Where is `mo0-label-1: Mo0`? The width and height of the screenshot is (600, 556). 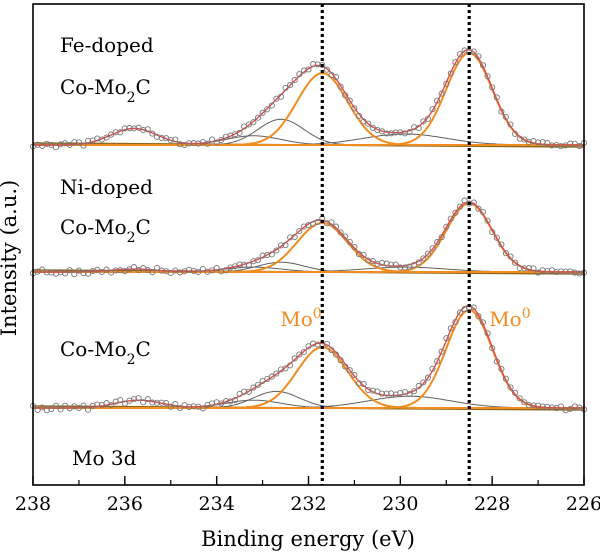
mo0-label-1: Mo0 is located at coordinates (509, 318).